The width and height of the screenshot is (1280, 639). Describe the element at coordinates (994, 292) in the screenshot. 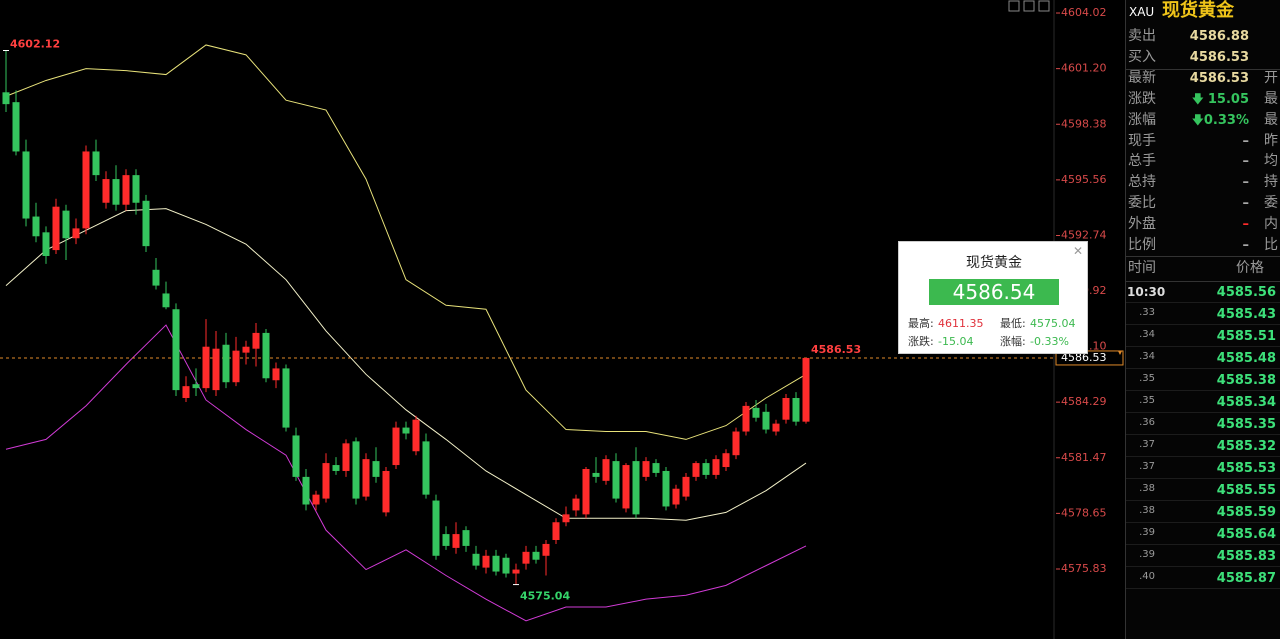

I see `popup-price: 4586.54` at that location.